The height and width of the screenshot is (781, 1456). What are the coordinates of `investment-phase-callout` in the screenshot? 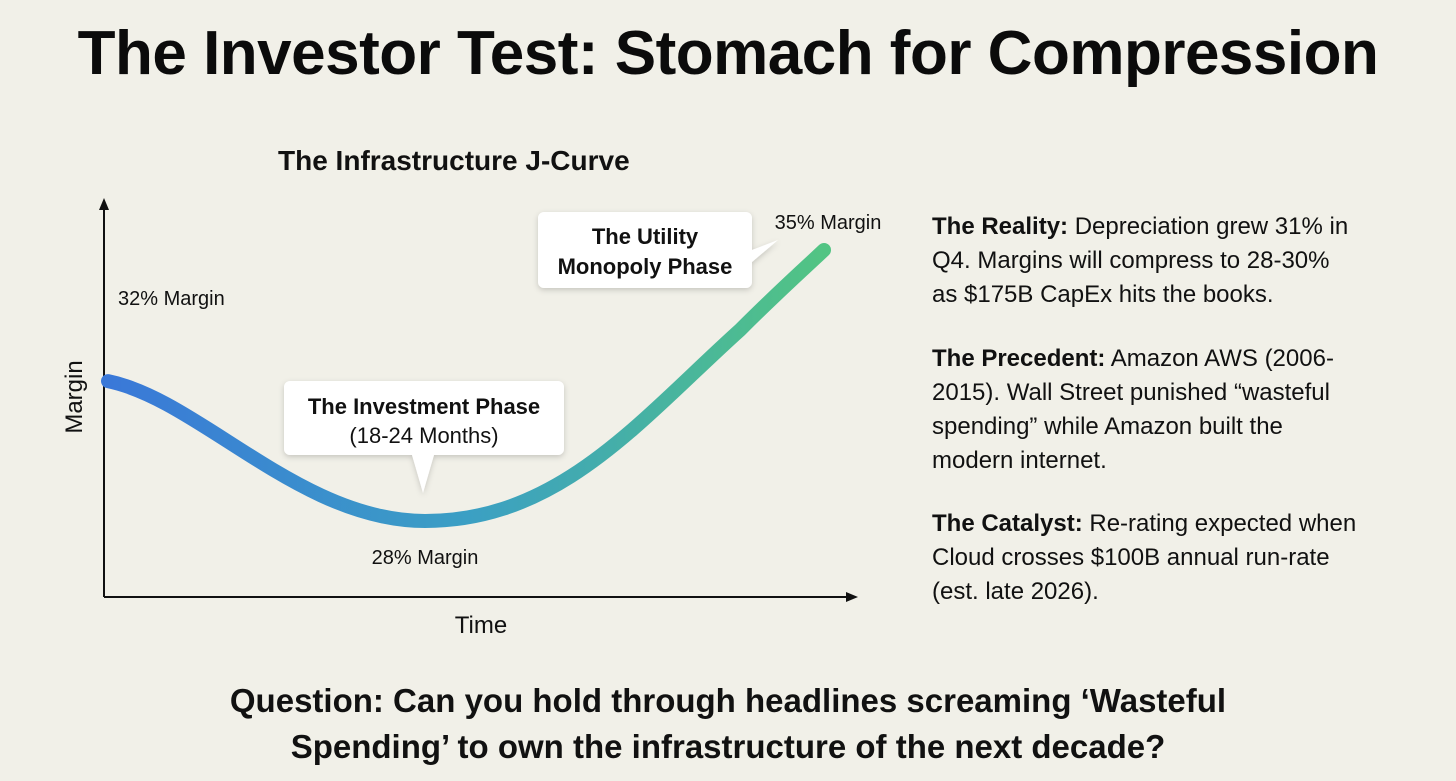 It's located at (424, 437).